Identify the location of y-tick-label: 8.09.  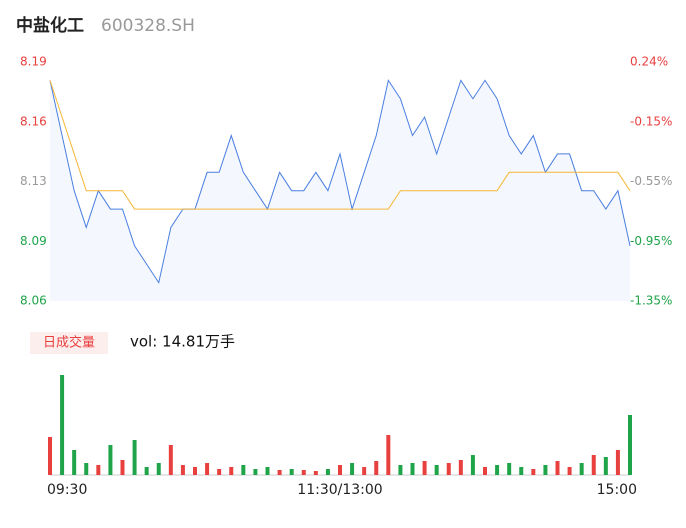
(33, 241).